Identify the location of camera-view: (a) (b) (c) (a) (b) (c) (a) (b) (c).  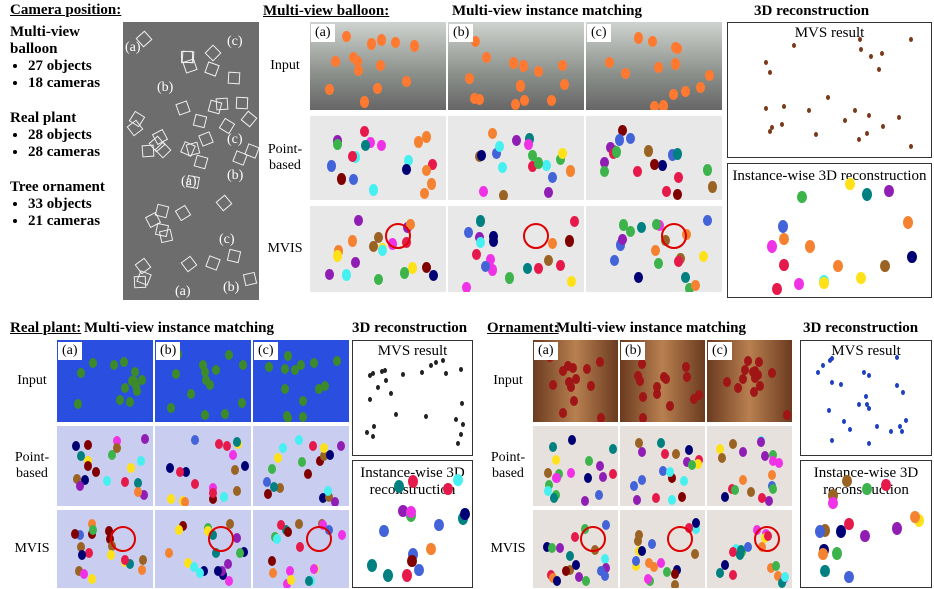
(191, 161).